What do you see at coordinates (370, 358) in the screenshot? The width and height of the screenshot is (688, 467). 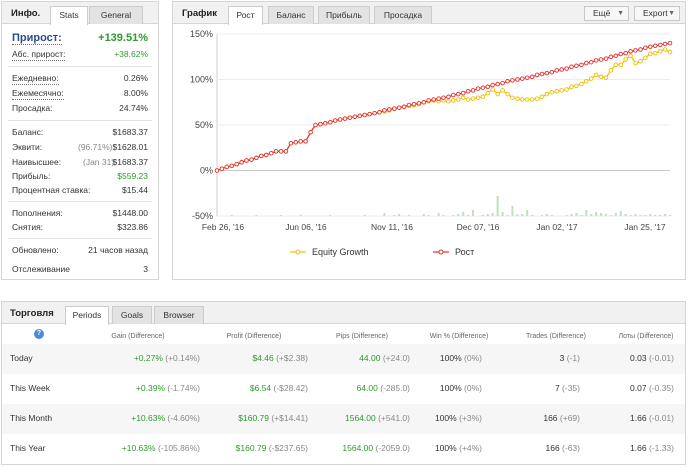 I see `pips-value: 44.00` at bounding box center [370, 358].